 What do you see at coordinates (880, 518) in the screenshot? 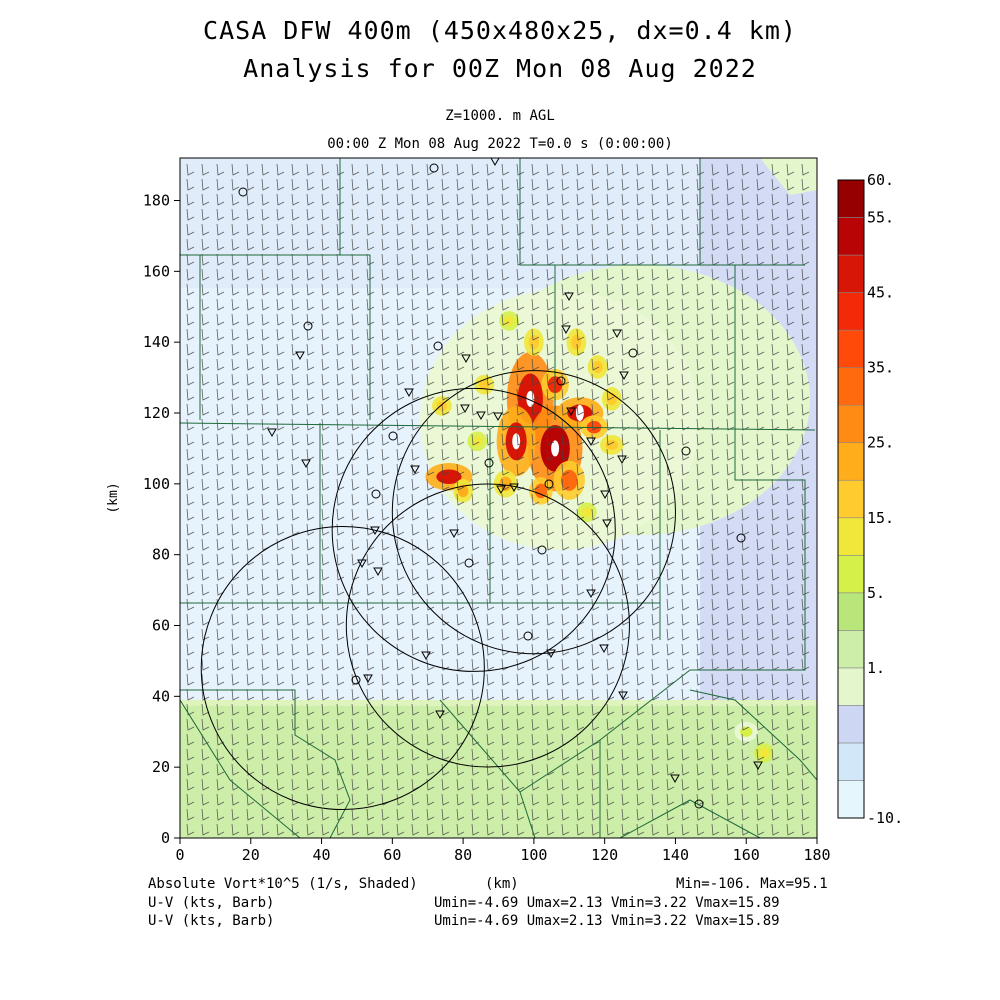
I see `colorbar-label: 15.` at bounding box center [880, 518].